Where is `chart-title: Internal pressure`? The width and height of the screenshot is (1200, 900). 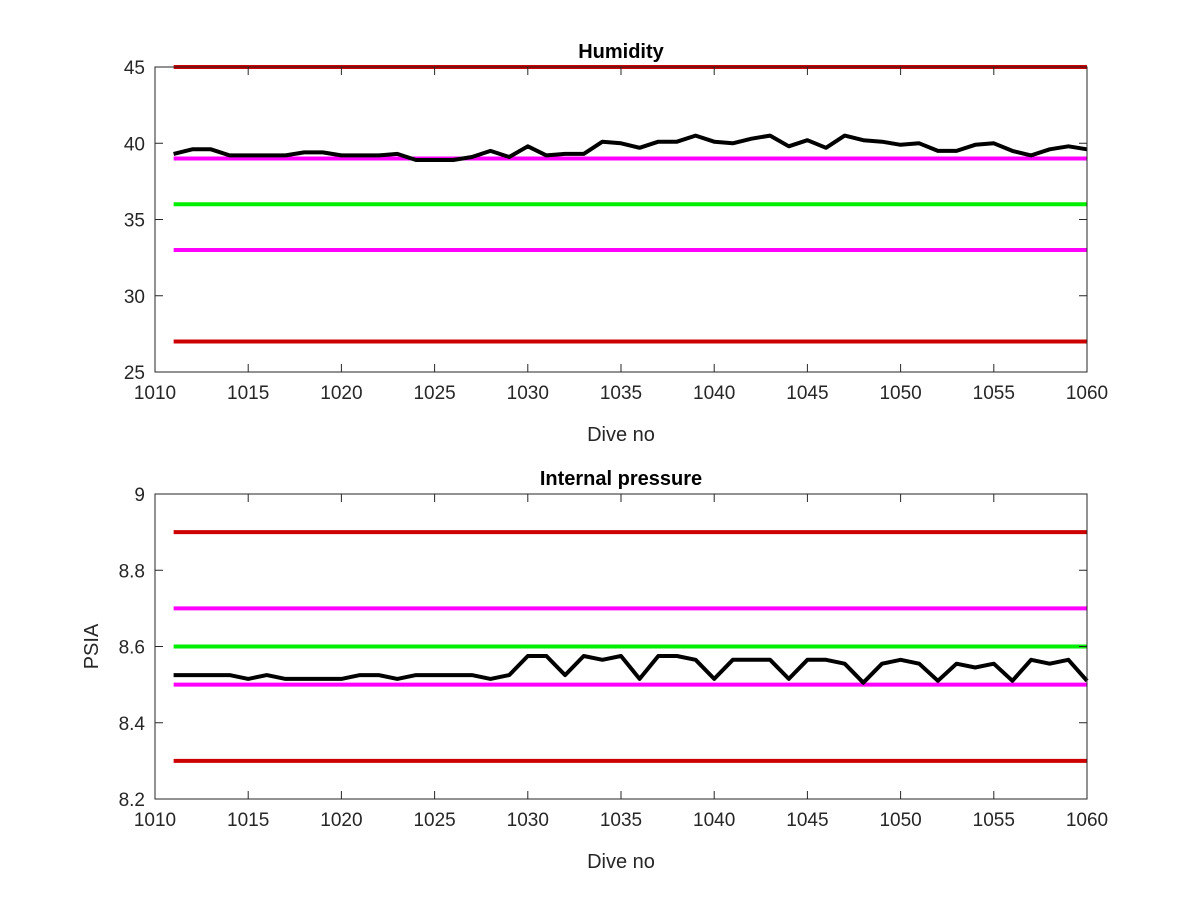
chart-title: Internal pressure is located at coordinates (621, 479).